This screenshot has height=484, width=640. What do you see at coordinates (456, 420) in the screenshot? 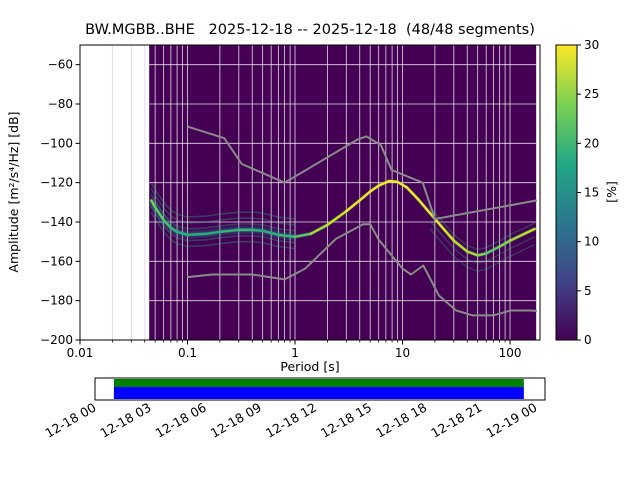
I see `timeline-tick-label: 12-18 21` at bounding box center [456, 420].